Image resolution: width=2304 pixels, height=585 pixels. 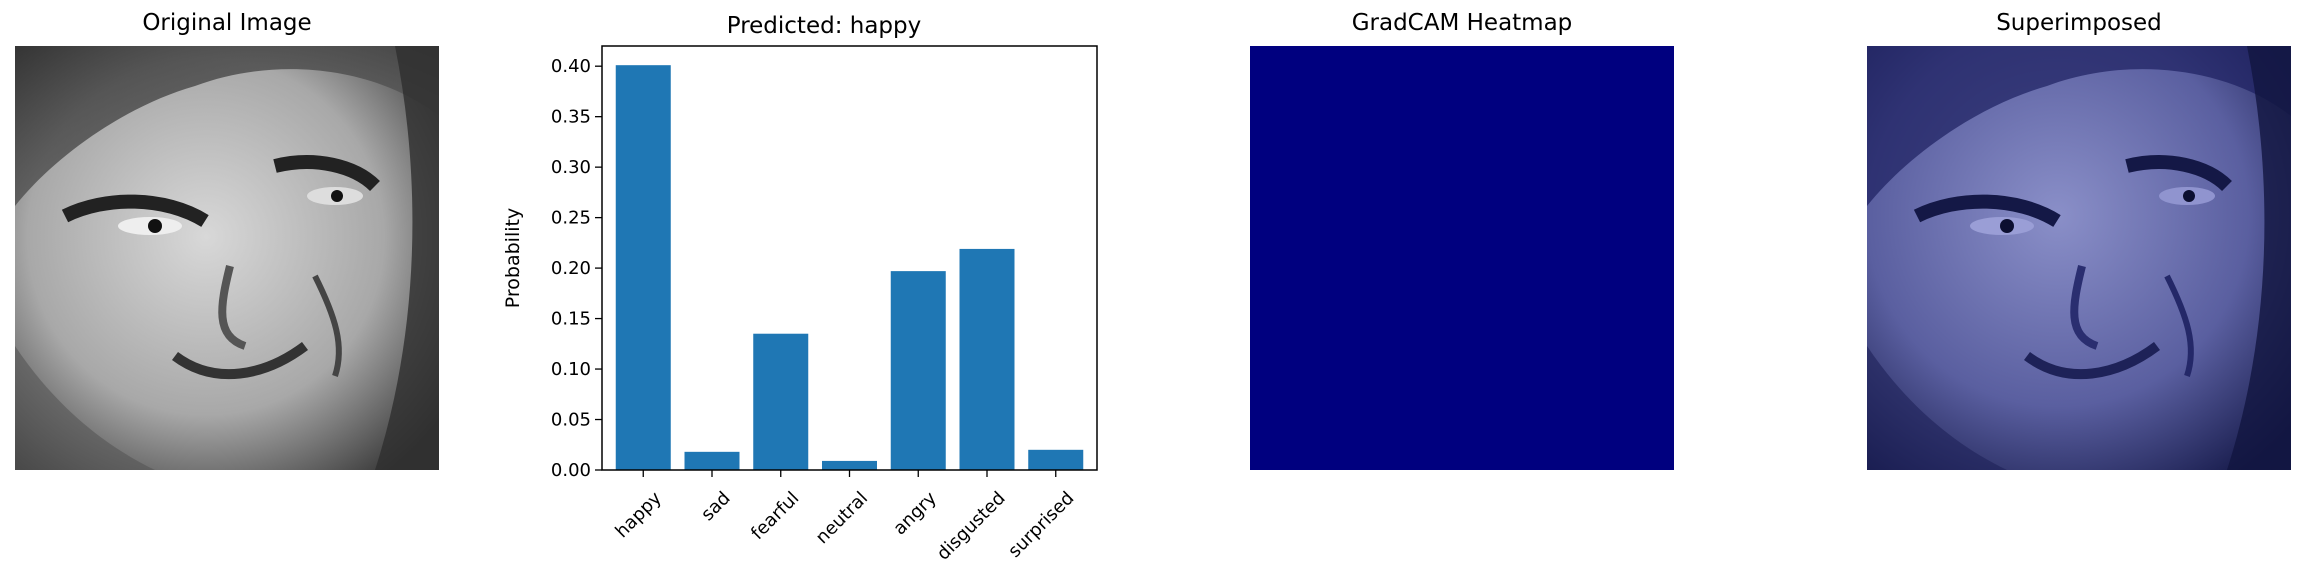 What do you see at coordinates (571, 218) in the screenshot?
I see `y-tick-label: 0.25` at bounding box center [571, 218].